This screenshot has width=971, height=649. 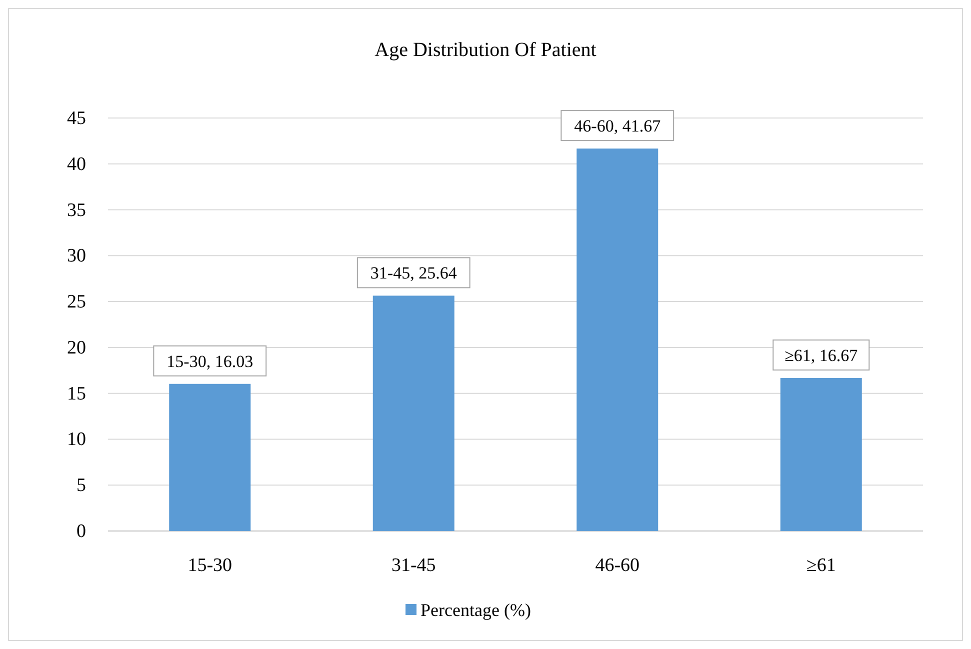 I want to click on y-tick-label: 45, so click(x=76, y=118).